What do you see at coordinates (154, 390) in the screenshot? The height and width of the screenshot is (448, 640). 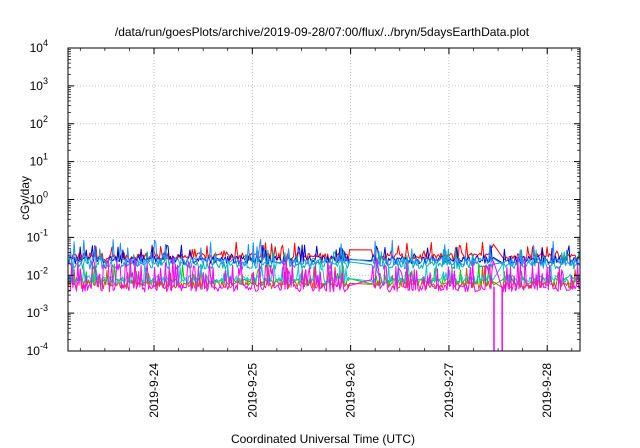 I see `x-tick-label: 2019-9-24` at bounding box center [154, 390].